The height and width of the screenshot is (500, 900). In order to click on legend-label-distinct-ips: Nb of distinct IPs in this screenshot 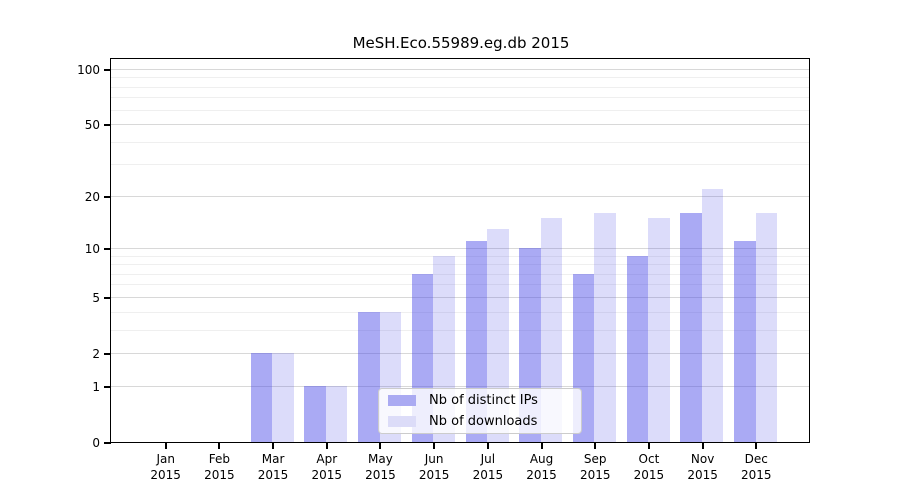, I will do `click(483, 400)`.